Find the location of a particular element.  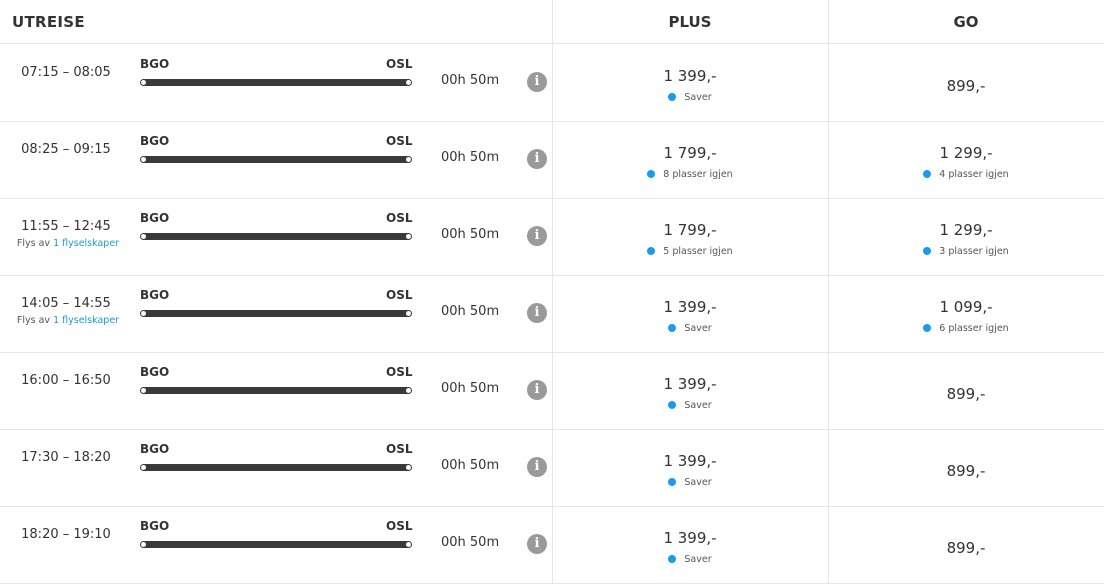

go-availability: 6 plasser igjen is located at coordinates (966, 328).